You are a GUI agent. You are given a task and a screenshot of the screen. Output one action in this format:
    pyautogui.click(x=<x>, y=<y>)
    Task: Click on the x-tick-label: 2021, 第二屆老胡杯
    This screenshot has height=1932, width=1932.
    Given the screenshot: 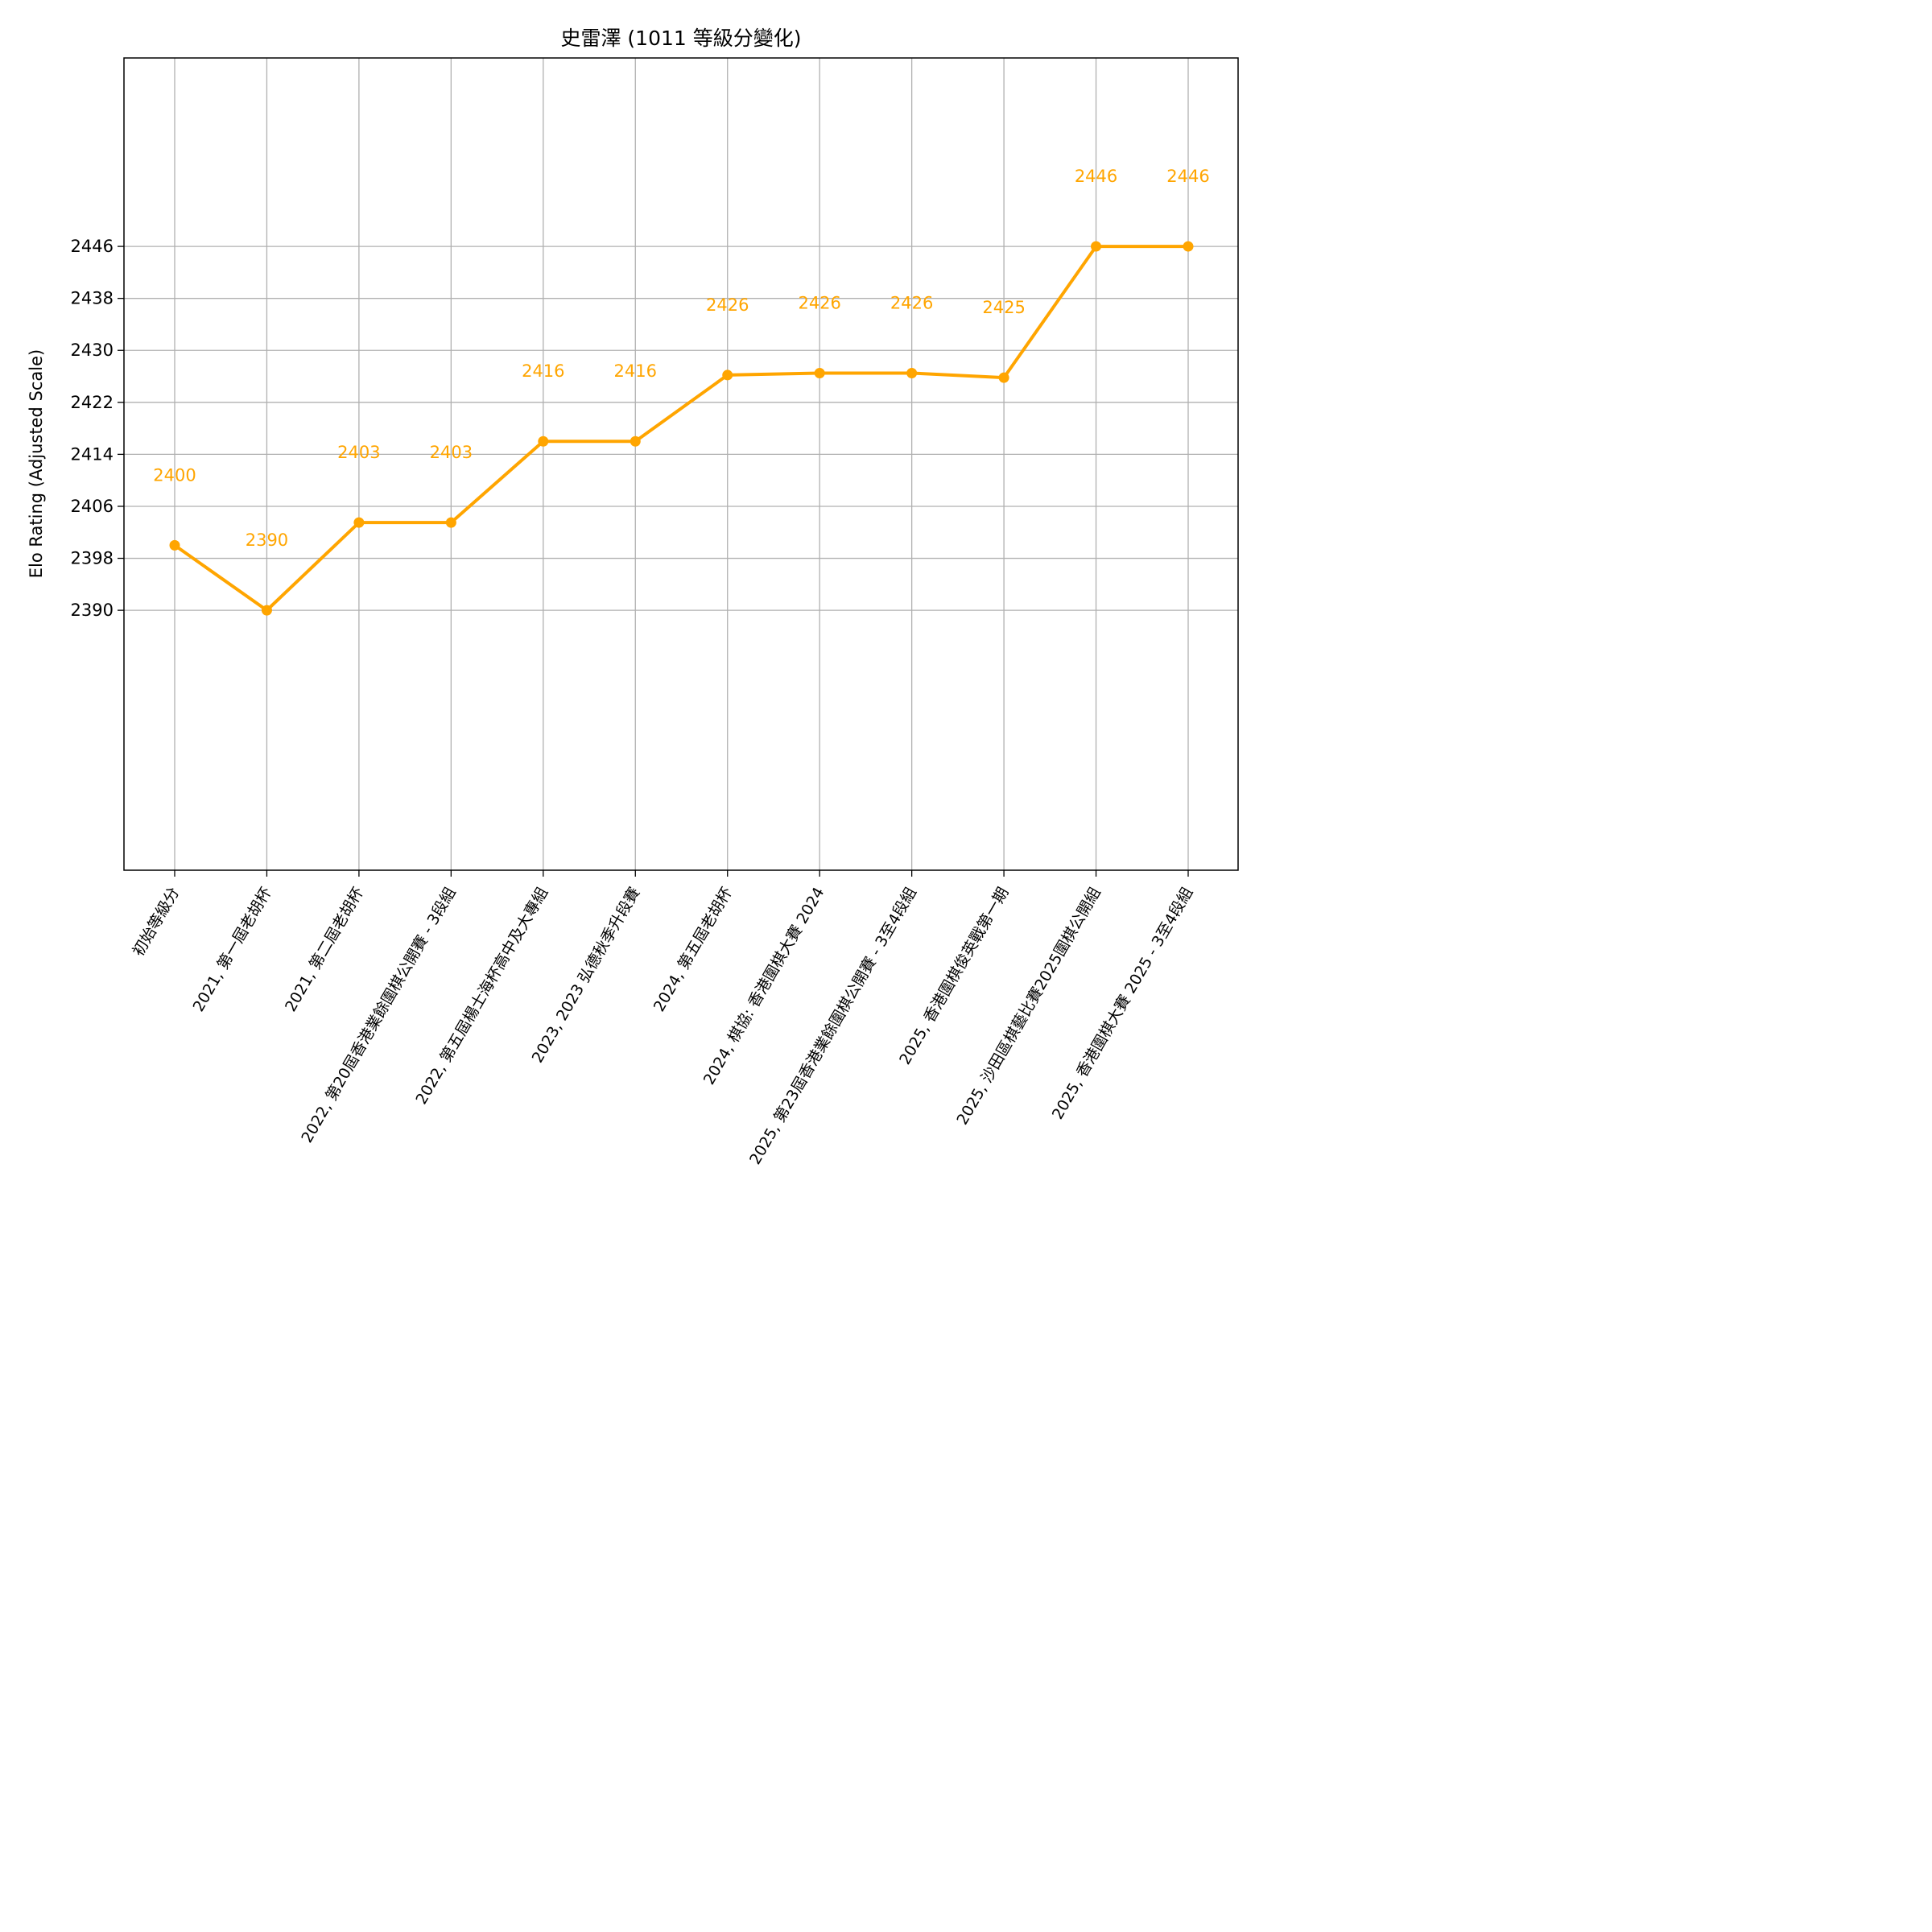 What is the action you would take?
    pyautogui.click(x=324, y=950)
    